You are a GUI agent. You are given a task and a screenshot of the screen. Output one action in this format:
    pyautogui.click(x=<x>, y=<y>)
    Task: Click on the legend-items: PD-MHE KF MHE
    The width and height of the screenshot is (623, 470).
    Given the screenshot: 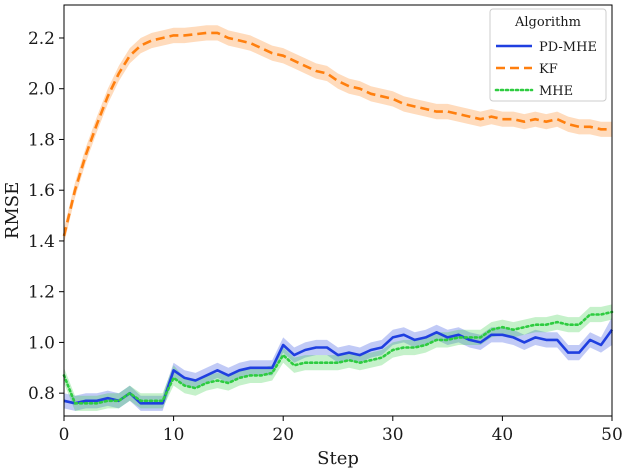 What is the action you would take?
    pyautogui.click(x=545, y=69)
    